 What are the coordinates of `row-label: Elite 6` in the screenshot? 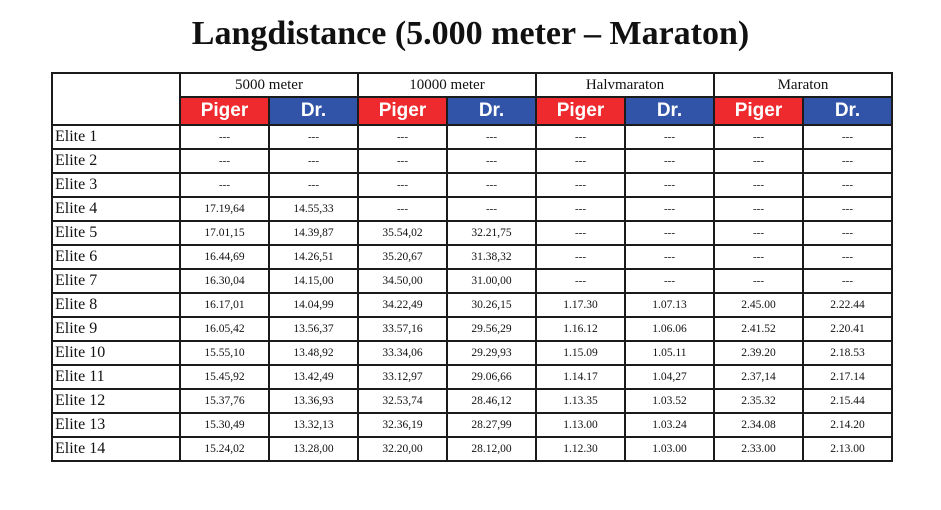 It's located at (116, 257).